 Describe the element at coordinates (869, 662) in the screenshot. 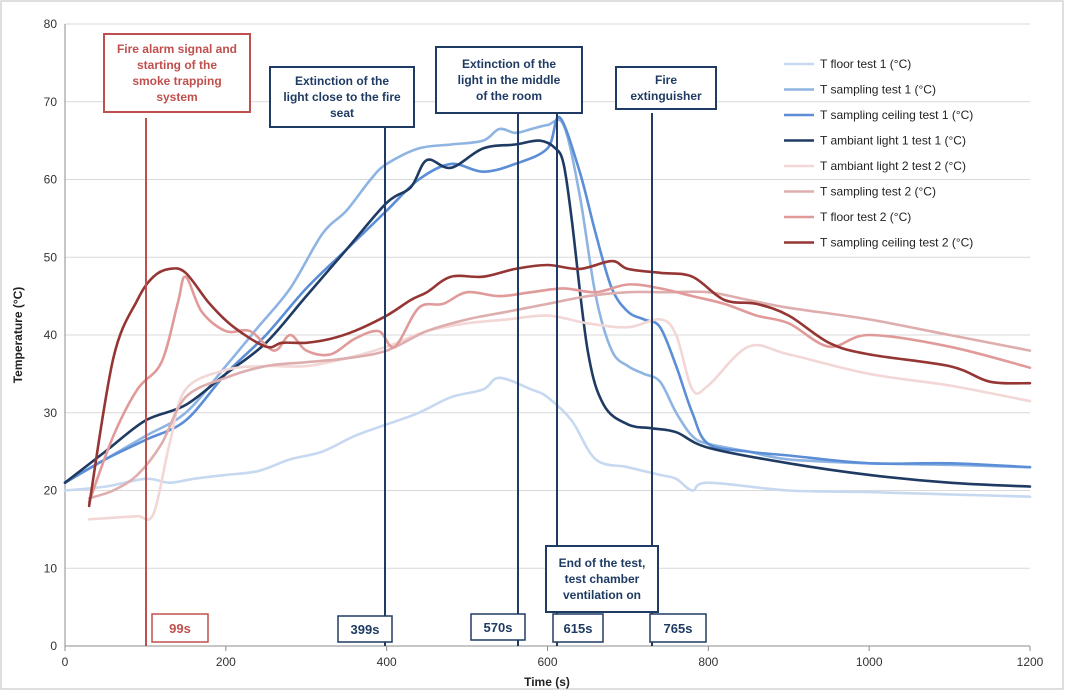

I see `x-tick-label: 1000` at that location.